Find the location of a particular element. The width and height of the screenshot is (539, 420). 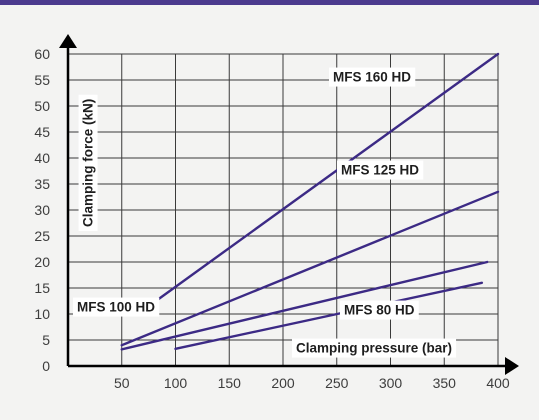

label-mfs-125-hd-background is located at coordinates (380, 170).